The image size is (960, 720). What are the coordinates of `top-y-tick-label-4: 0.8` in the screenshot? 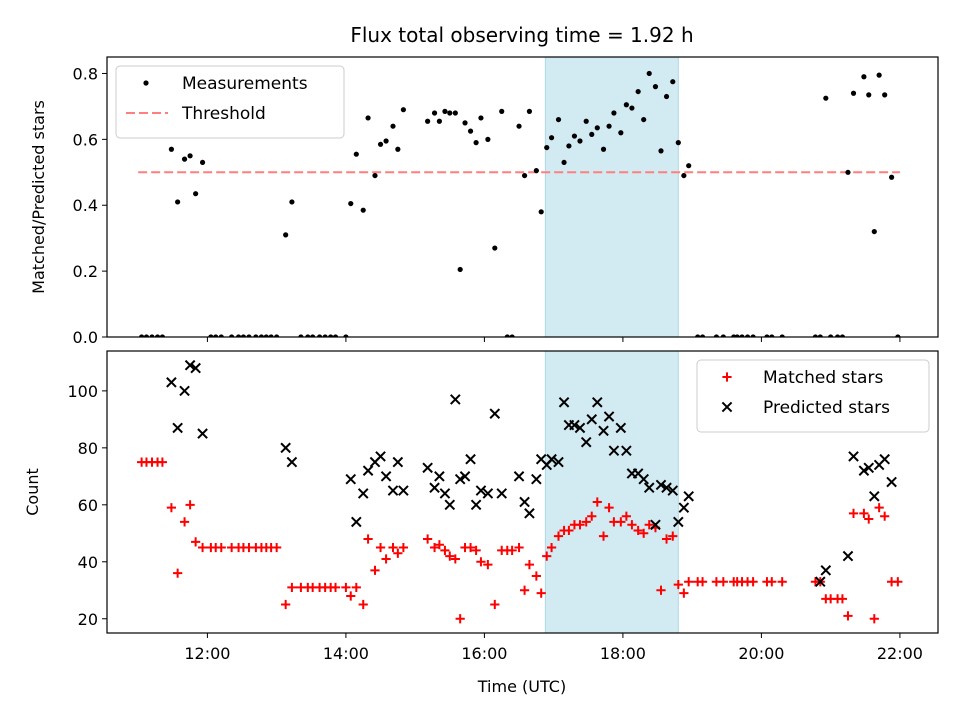 It's located at (85, 73).